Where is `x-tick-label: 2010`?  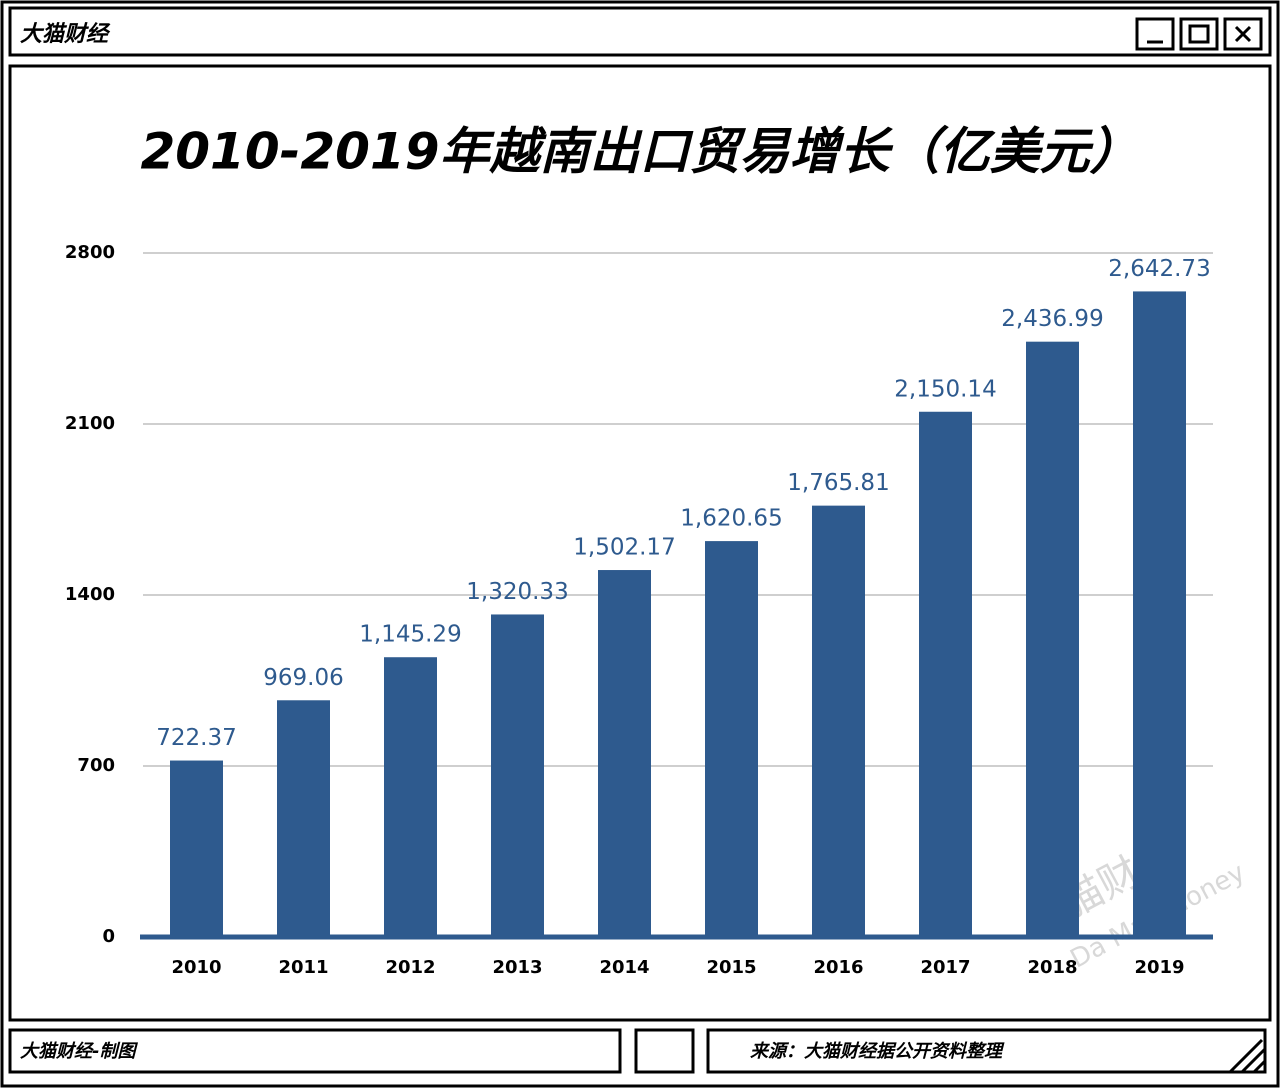 x-tick-label: 2010 is located at coordinates (196, 967).